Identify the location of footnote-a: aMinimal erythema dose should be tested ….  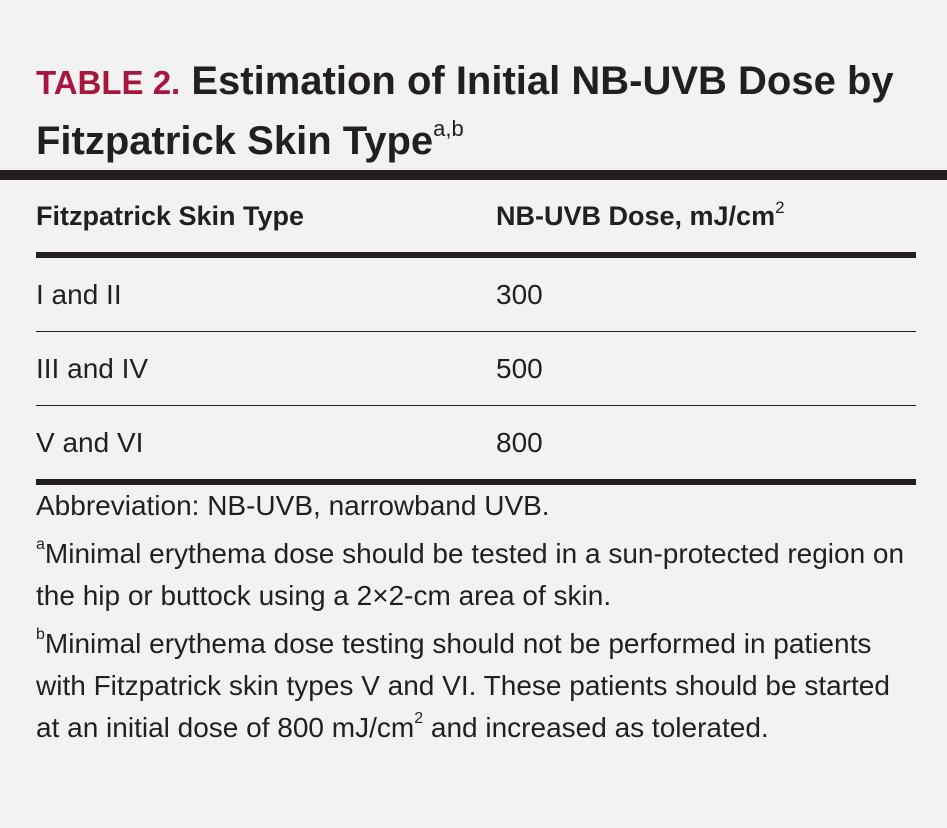
(478, 575).